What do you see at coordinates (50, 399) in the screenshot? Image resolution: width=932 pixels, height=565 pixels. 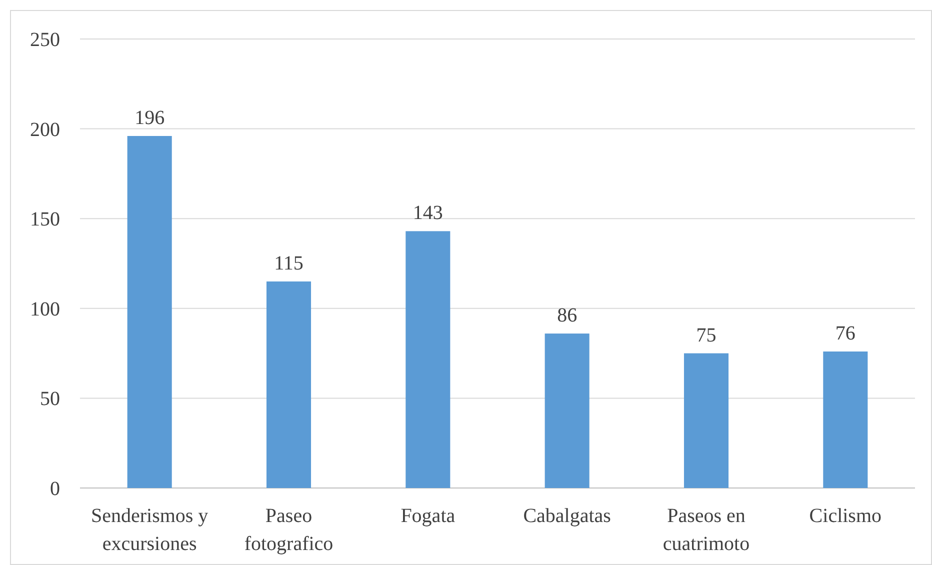 I see `y-tick-label: 50` at bounding box center [50, 399].